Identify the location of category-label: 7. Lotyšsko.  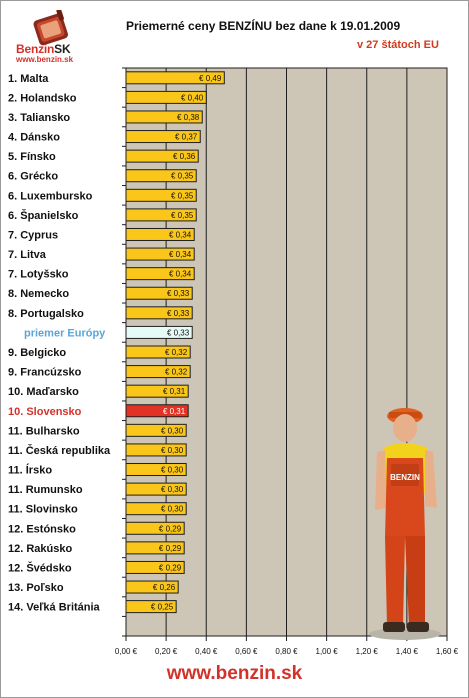
(38, 275).